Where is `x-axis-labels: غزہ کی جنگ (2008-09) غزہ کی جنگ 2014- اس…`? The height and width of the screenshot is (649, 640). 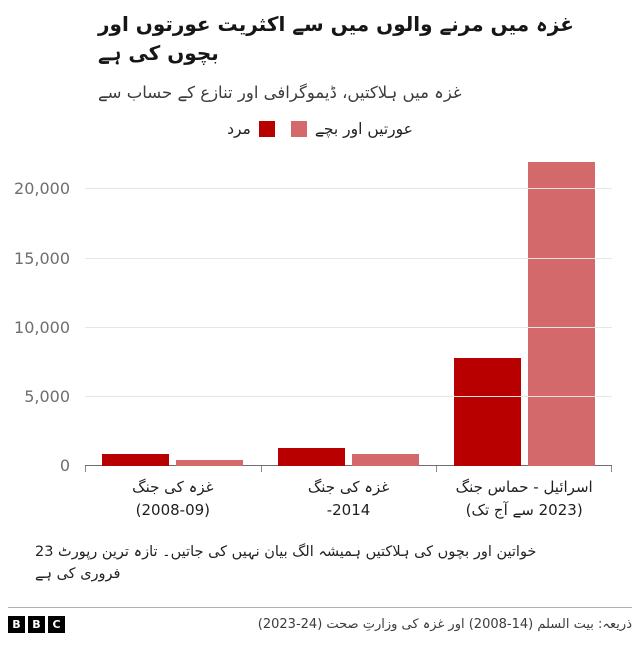
x-axis-labels: غزہ کی جنگ (2008-09) غزہ کی جنگ 2014- اس… is located at coordinates (348, 499).